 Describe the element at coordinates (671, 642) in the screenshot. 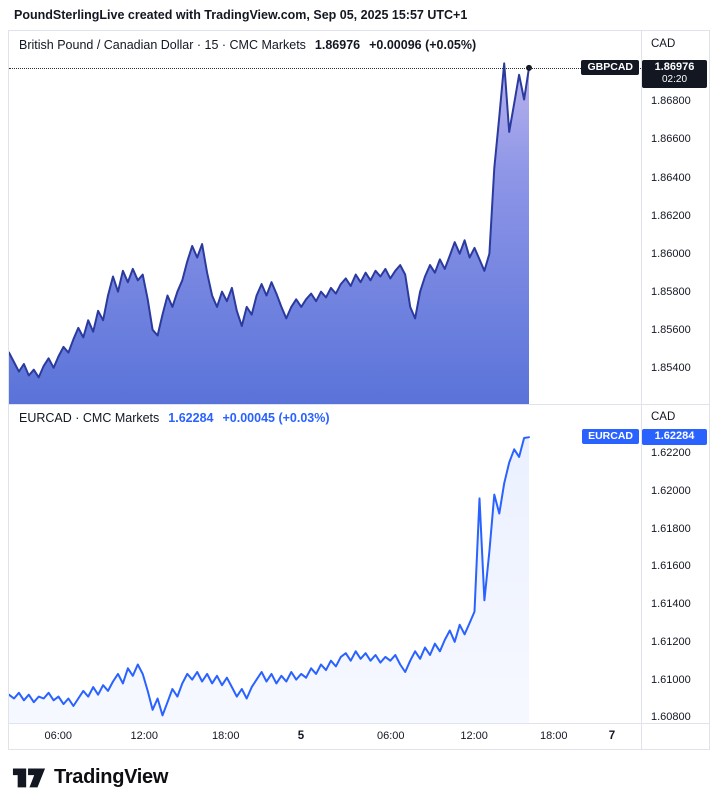

I see `price-tick-label: 1.61200` at that location.